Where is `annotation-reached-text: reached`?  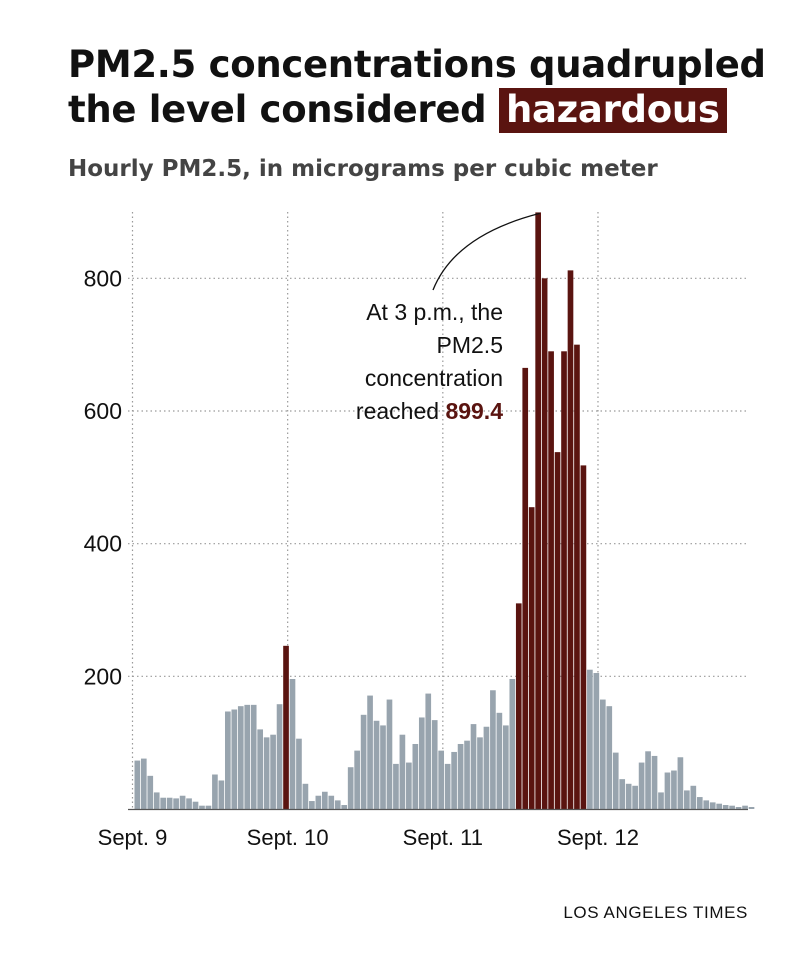 annotation-reached-text: reached is located at coordinates (401, 411).